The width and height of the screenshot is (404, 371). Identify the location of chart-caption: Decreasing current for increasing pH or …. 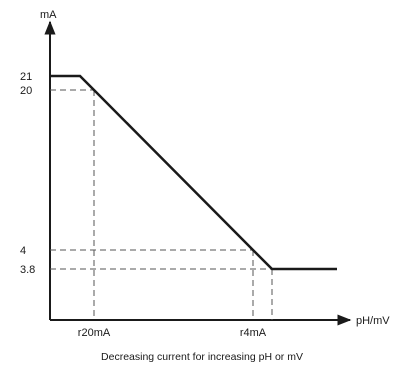
(202, 357).